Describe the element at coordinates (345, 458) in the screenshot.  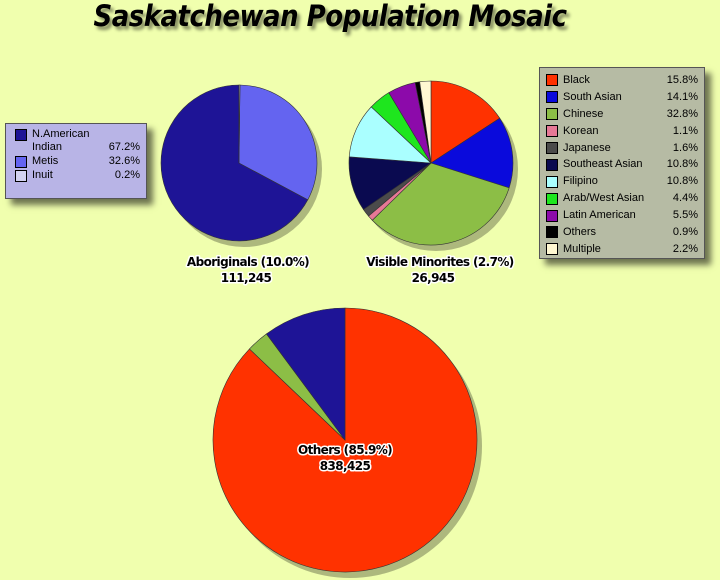
I see `overall-label: Others (85.9%) 838,425` at that location.